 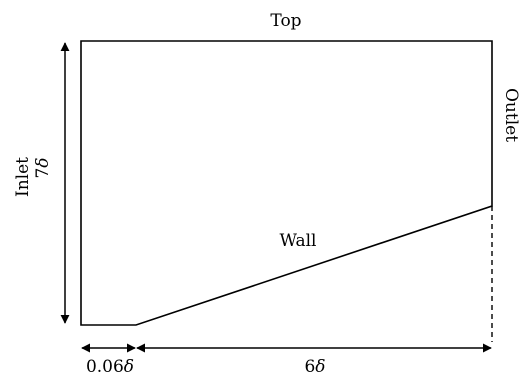 I want to click on top-label: Top, so click(x=285, y=21).